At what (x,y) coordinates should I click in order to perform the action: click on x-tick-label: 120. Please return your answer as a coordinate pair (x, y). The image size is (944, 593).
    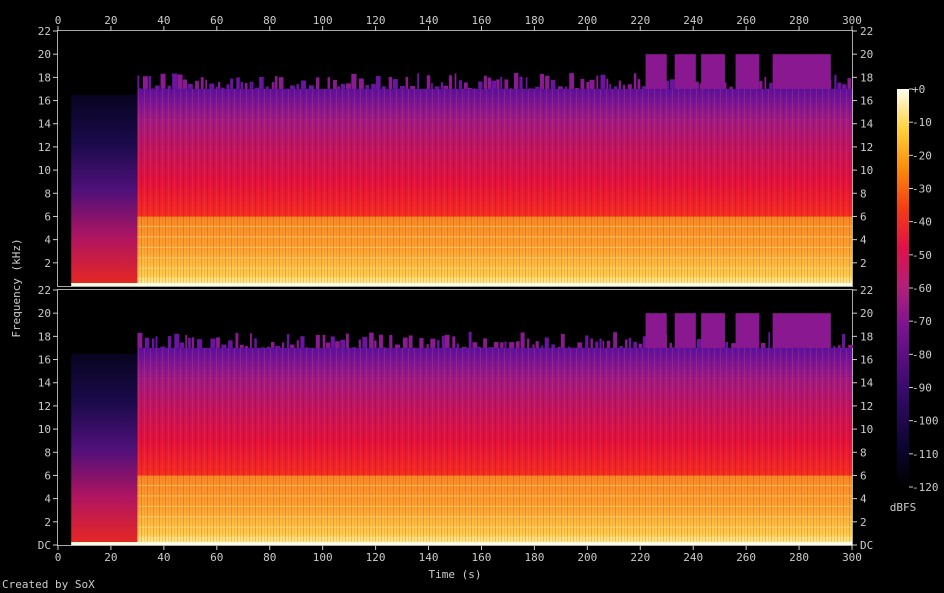
    Looking at the image, I should click on (376, 20).